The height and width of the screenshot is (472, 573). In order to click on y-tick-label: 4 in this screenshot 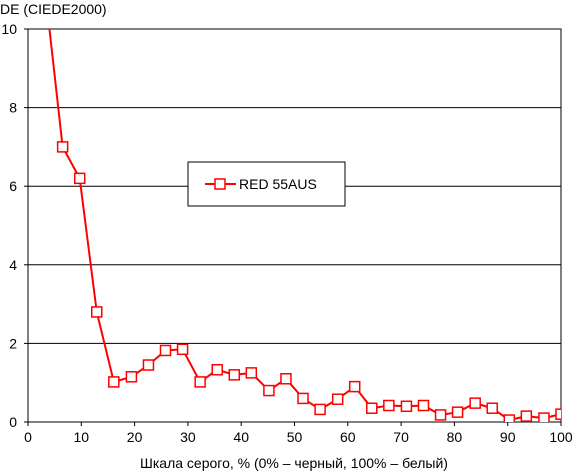, I will do `click(13, 265)`.